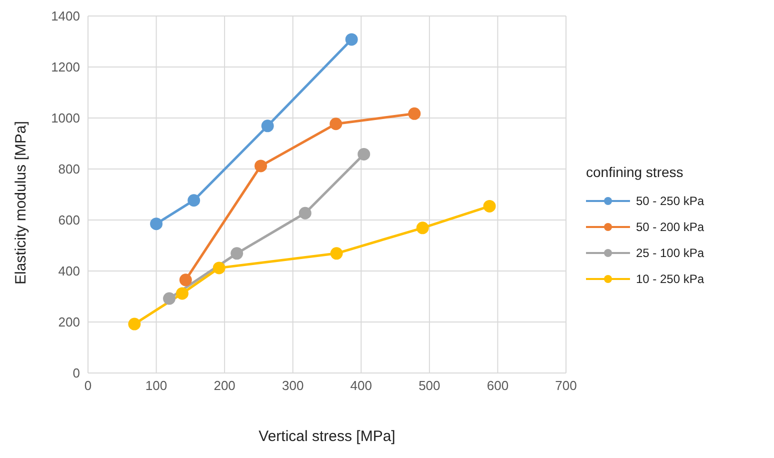  What do you see at coordinates (156, 386) in the screenshot?
I see `x-tick-label: 100` at bounding box center [156, 386].